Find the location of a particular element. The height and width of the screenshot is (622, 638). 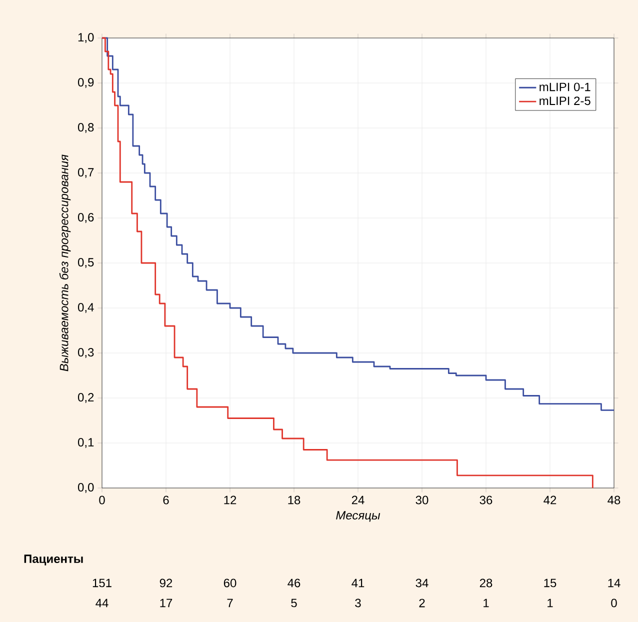

x-tick-label: 24 is located at coordinates (358, 500).